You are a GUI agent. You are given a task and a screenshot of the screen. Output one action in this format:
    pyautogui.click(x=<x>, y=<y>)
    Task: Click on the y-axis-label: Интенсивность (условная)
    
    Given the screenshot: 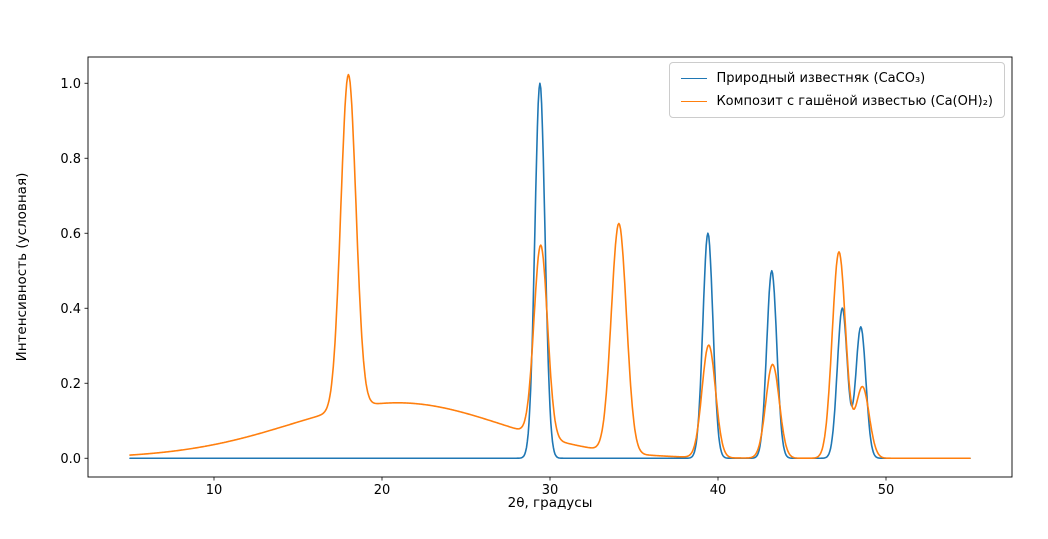 What is the action you would take?
    pyautogui.click(x=22, y=267)
    